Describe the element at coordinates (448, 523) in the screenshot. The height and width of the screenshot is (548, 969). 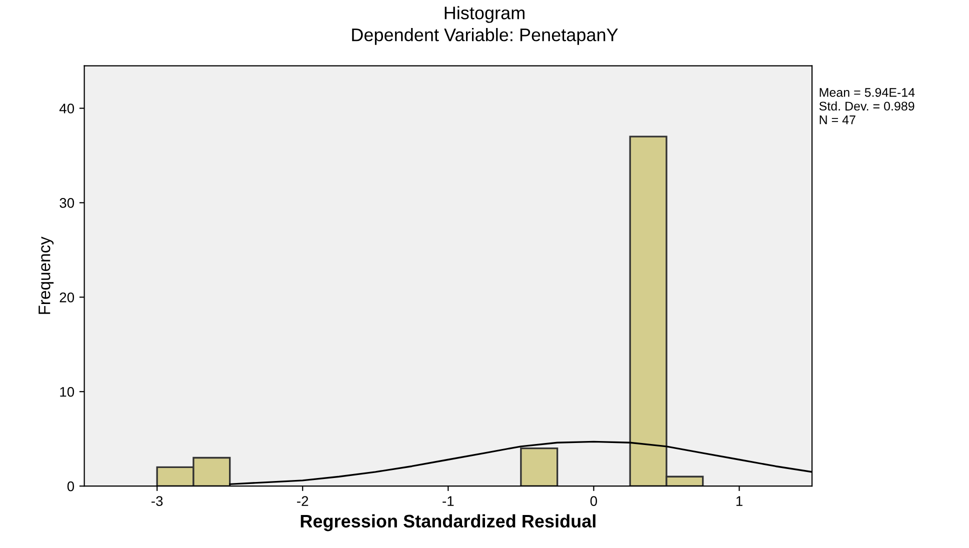
I see `x-axis-title: Regression Standardized Residual` at that location.